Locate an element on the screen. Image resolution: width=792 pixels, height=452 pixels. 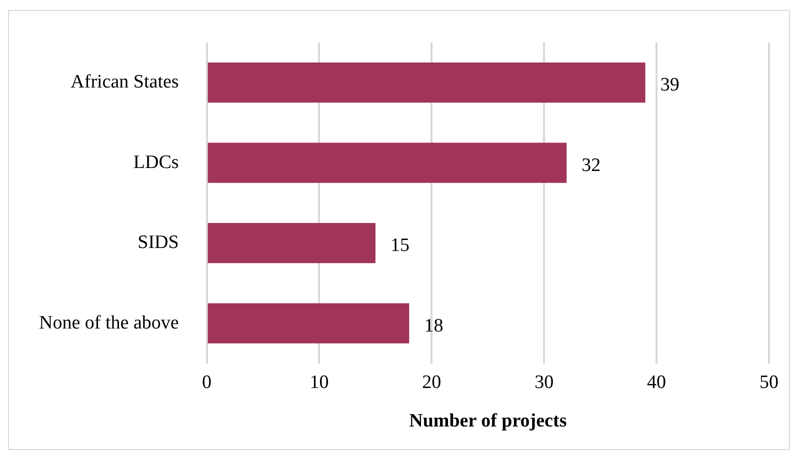
x-tick-label: 20 is located at coordinates (432, 382).